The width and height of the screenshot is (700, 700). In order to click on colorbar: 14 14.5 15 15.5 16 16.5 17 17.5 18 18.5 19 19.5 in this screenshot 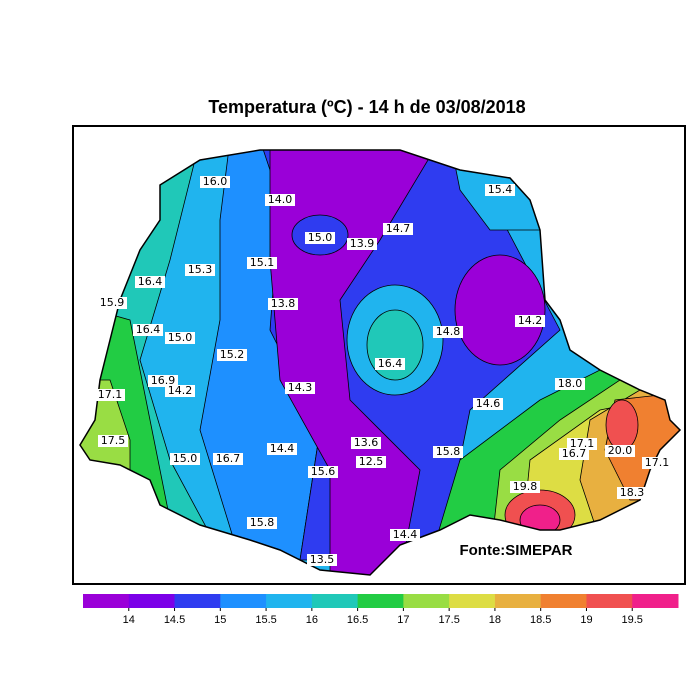, I will do `click(381, 610)`.